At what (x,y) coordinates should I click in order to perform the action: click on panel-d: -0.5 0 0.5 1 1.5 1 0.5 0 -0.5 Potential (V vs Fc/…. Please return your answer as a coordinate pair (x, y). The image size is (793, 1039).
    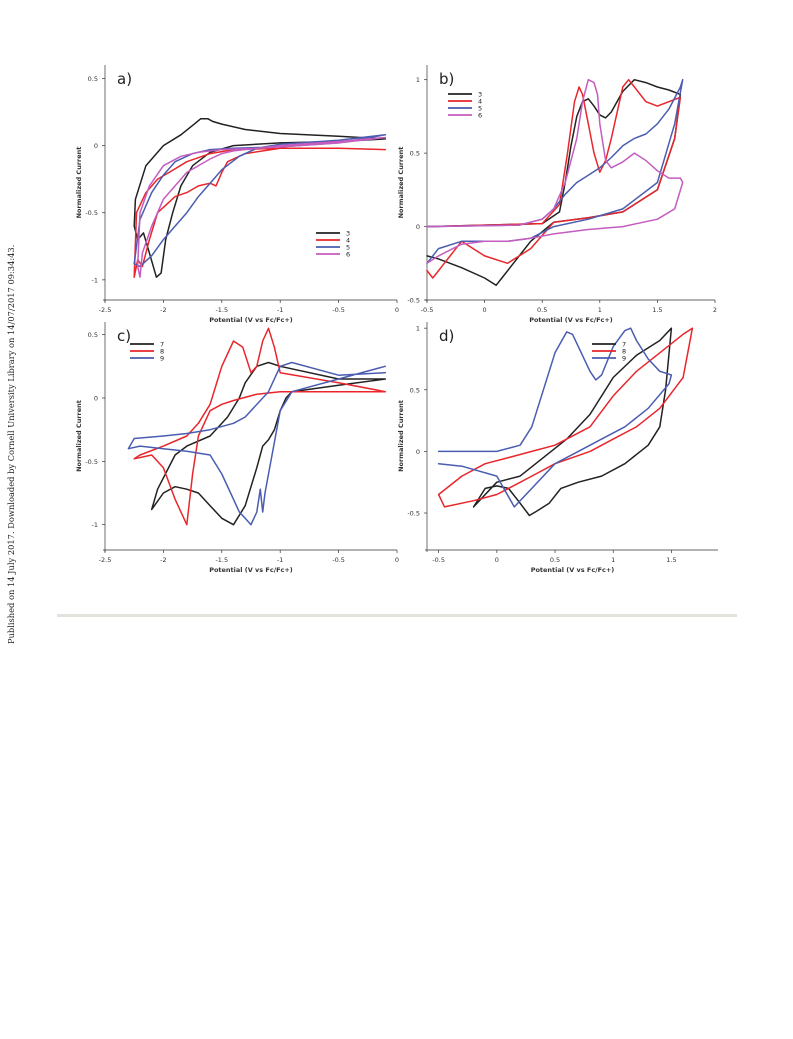
    Looking at the image, I should click on (557, 448).